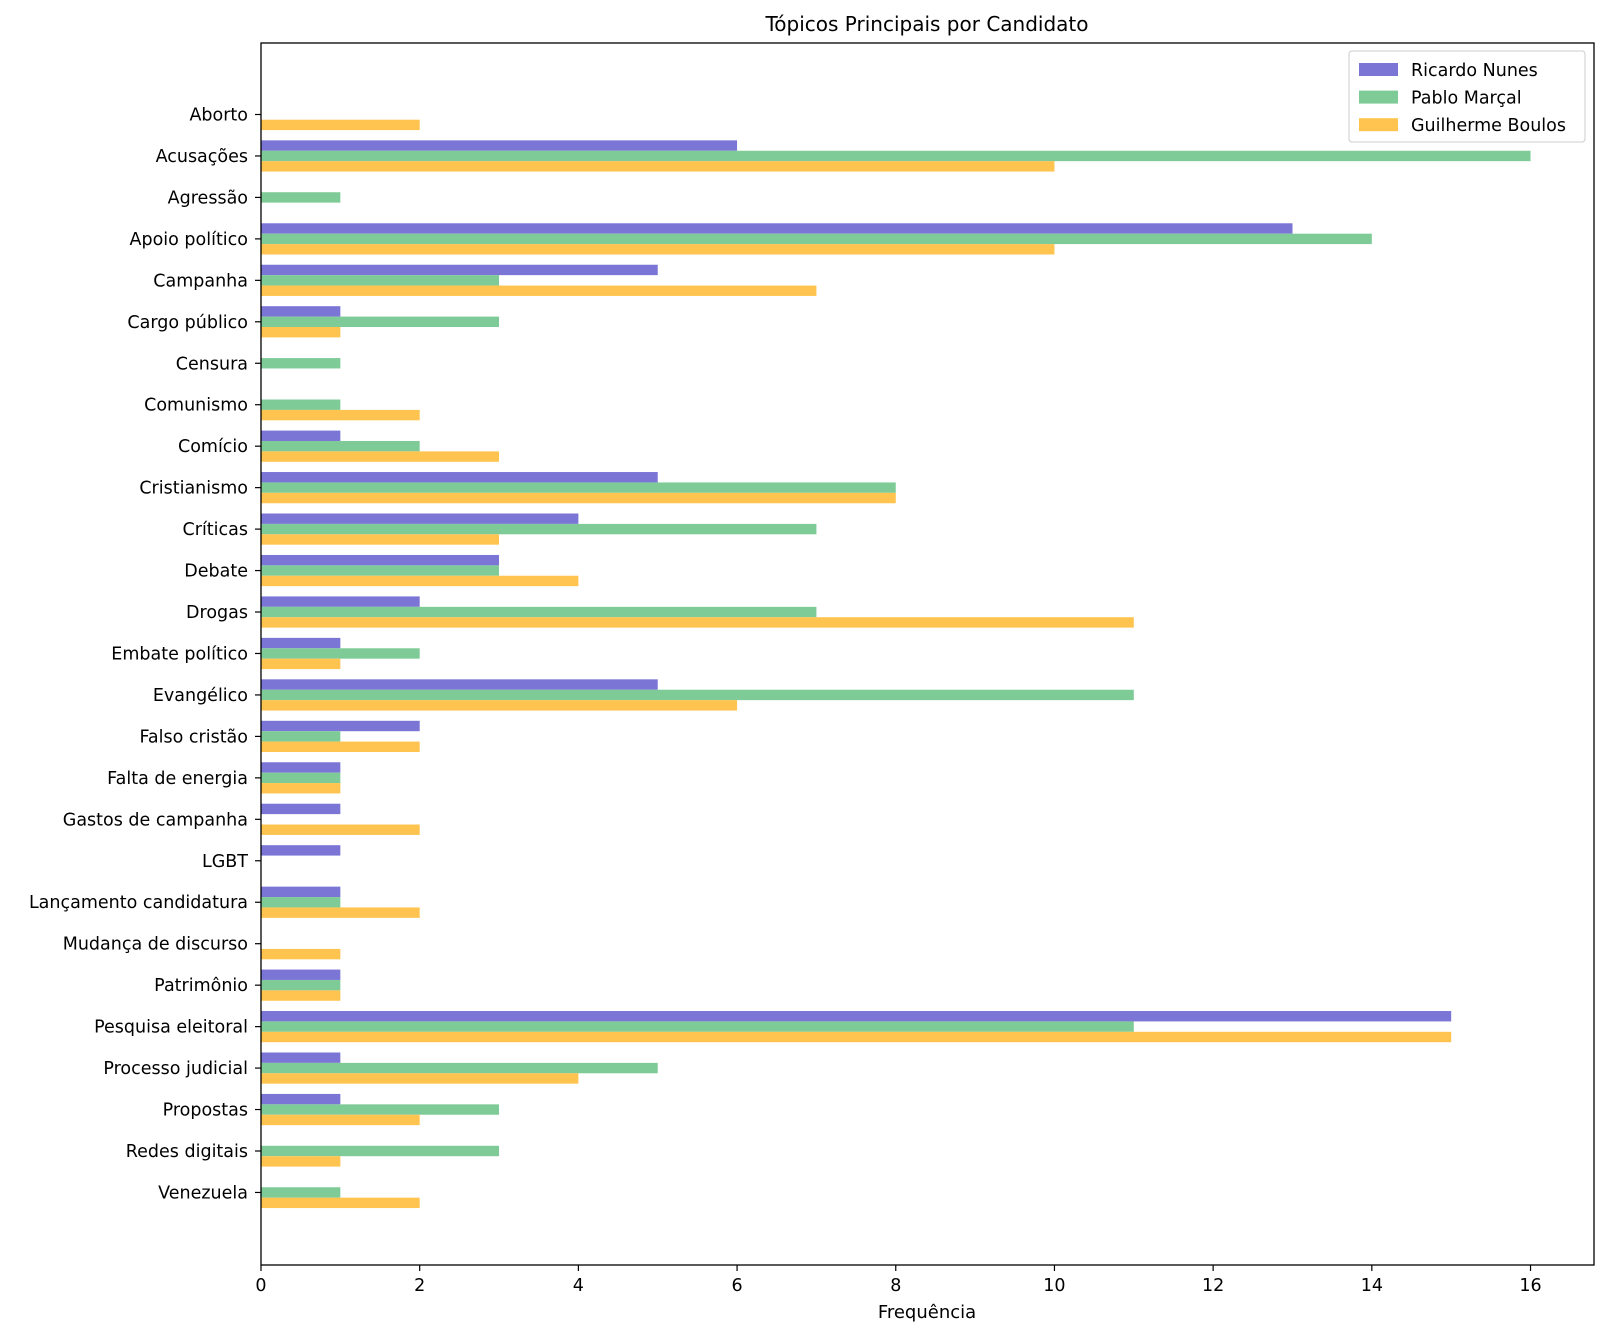 This screenshot has width=1600, height=1334. I want to click on y-tick-label-venezuela: Venezuela, so click(203, 1193).